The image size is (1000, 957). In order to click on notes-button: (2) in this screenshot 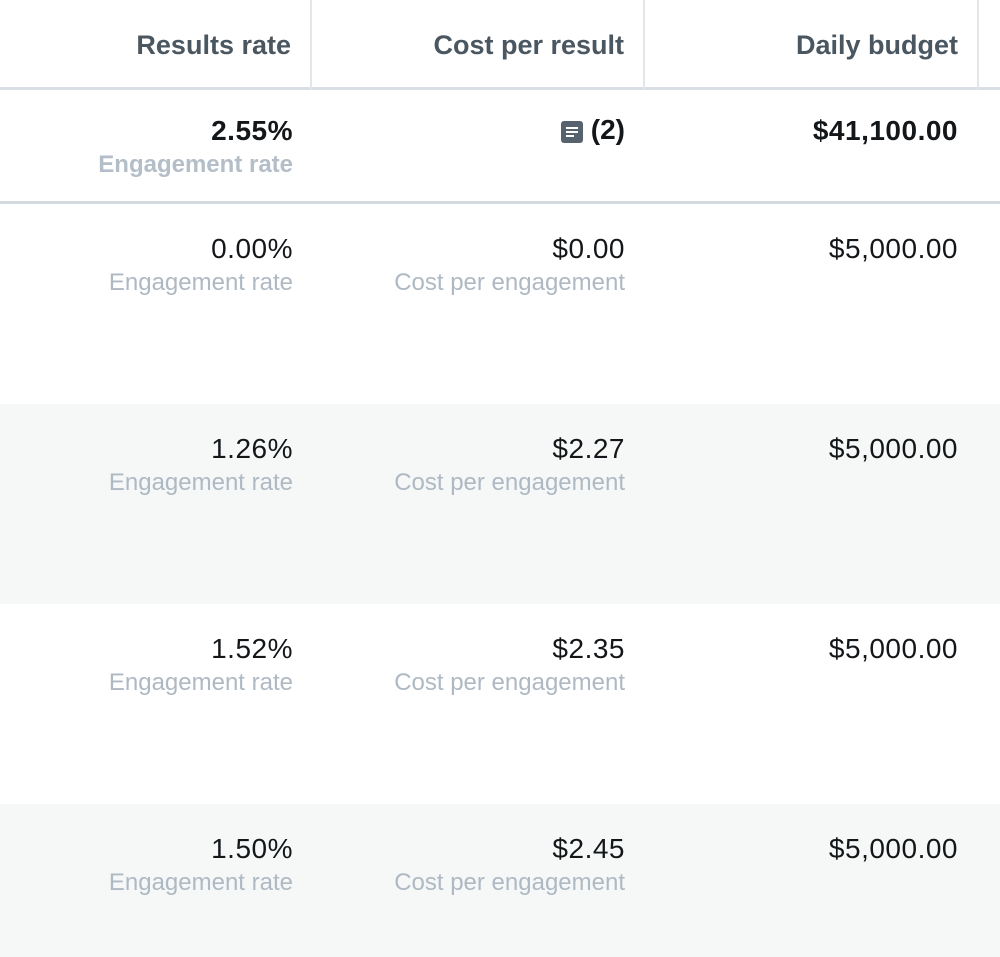, I will do `click(592, 130)`.